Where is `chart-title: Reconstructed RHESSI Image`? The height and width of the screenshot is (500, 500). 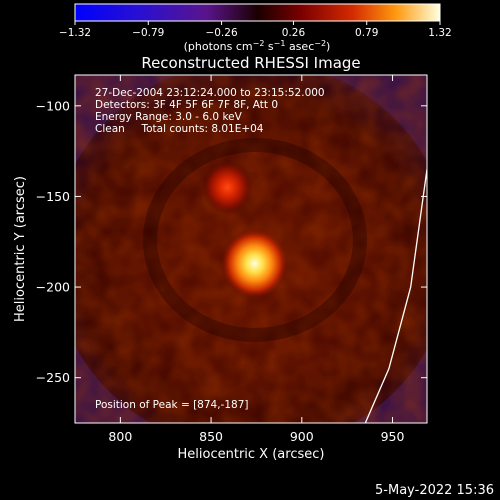 chart-title: Reconstructed RHESSI Image is located at coordinates (250, 63).